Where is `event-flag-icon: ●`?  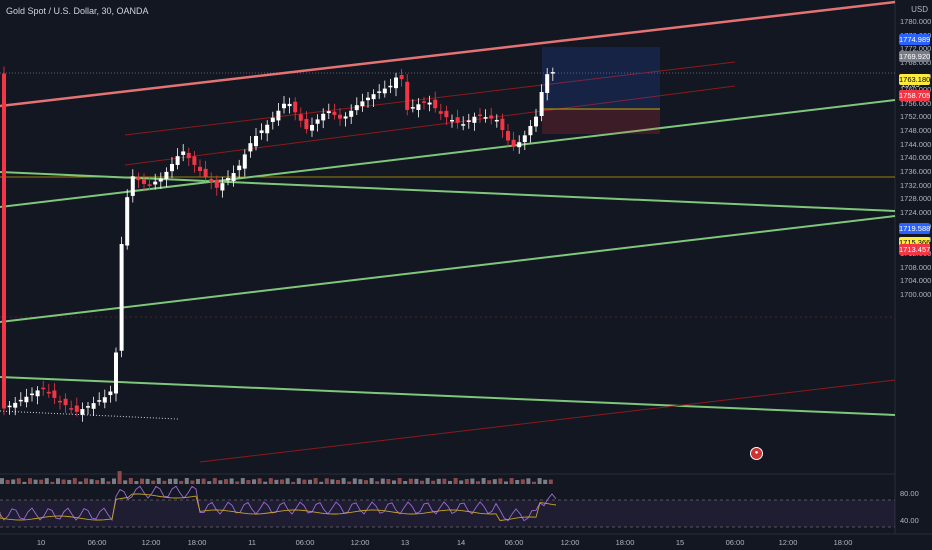
event-flag-icon: ● is located at coordinates (756, 453).